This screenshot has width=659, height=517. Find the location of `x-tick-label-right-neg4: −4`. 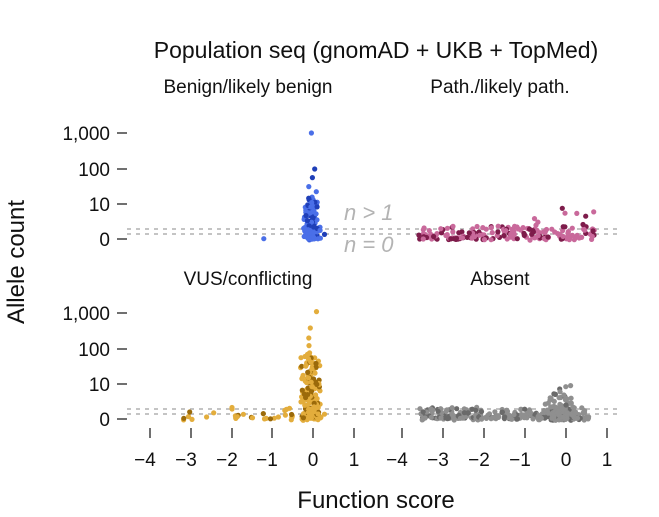

x-tick-label-right-neg4: −4 is located at coordinates (397, 460).